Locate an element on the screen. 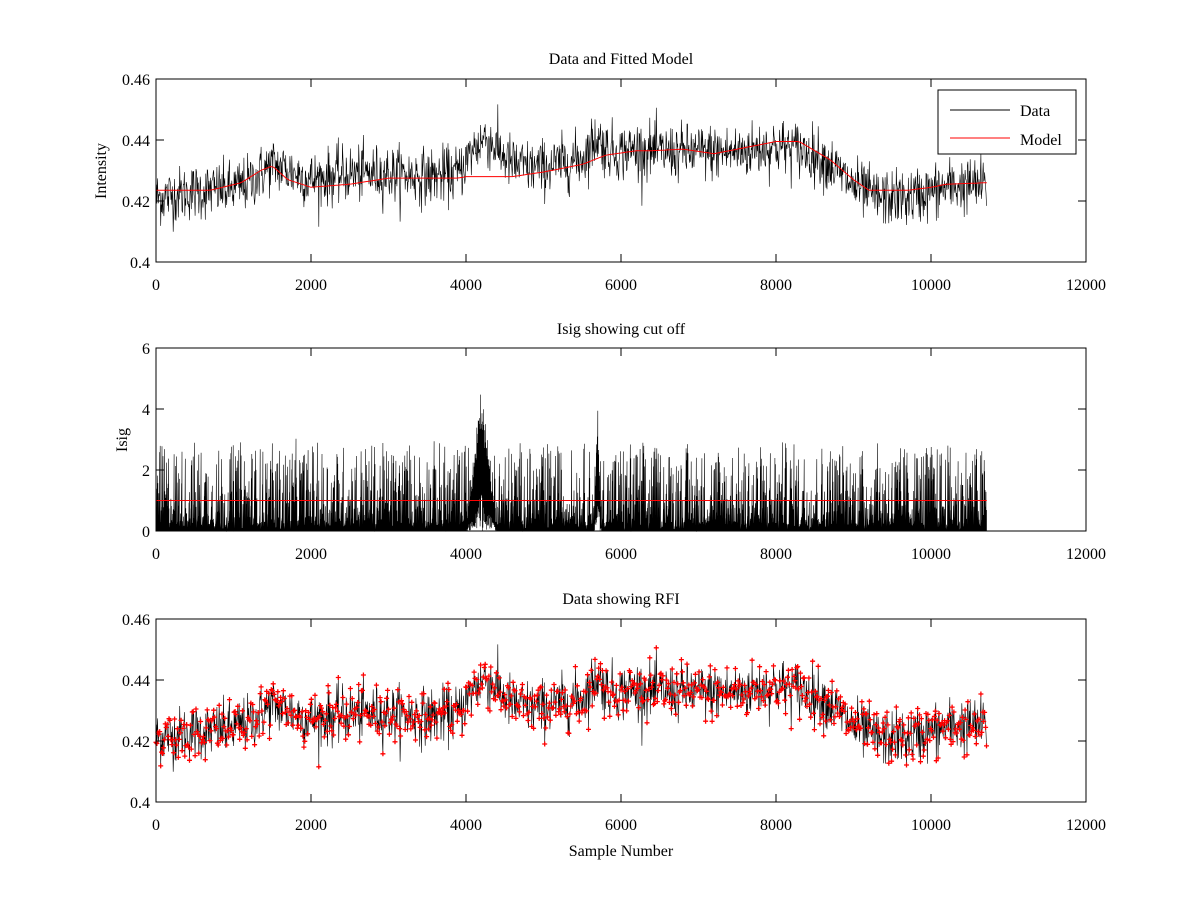 This screenshot has width=1200, height=900. model-series-line is located at coordinates (571, 166).